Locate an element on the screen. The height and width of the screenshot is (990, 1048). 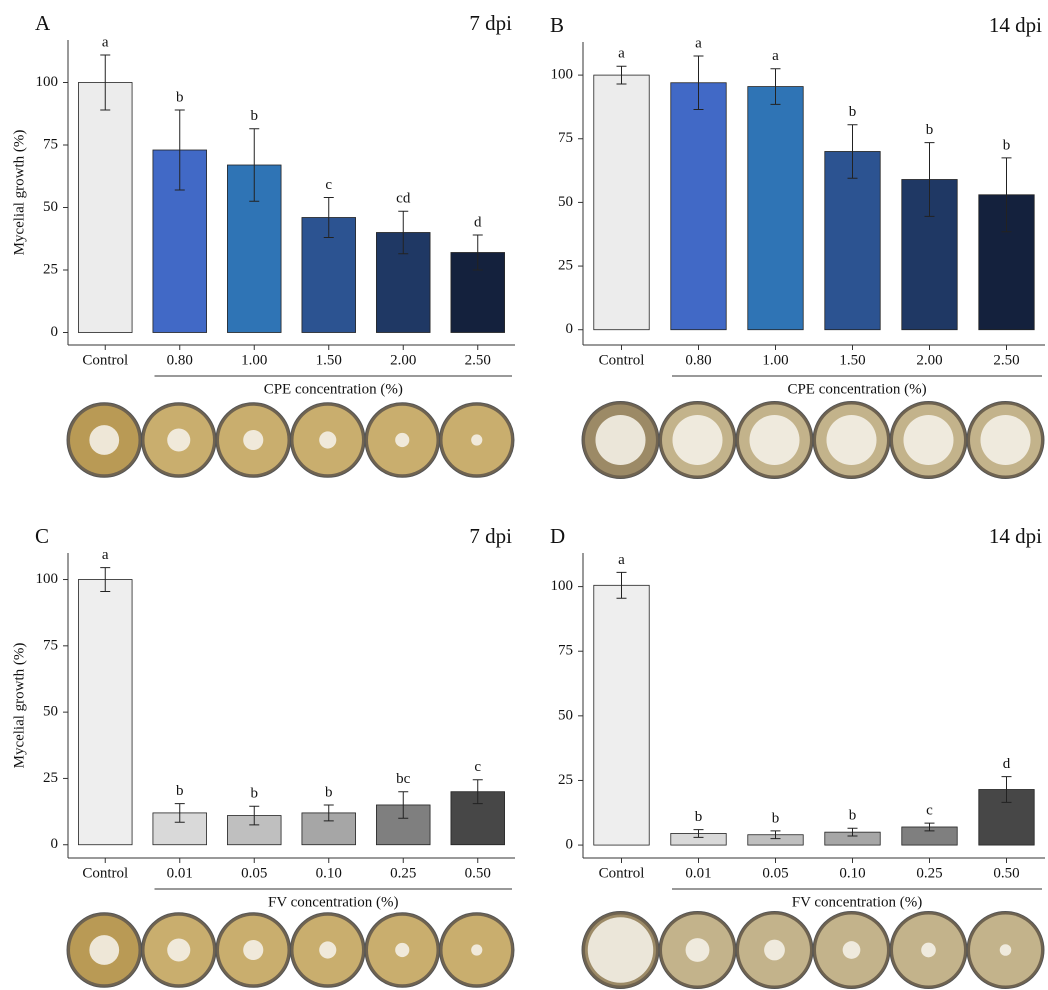
panel-letter: A is located at coordinates (43, 23).